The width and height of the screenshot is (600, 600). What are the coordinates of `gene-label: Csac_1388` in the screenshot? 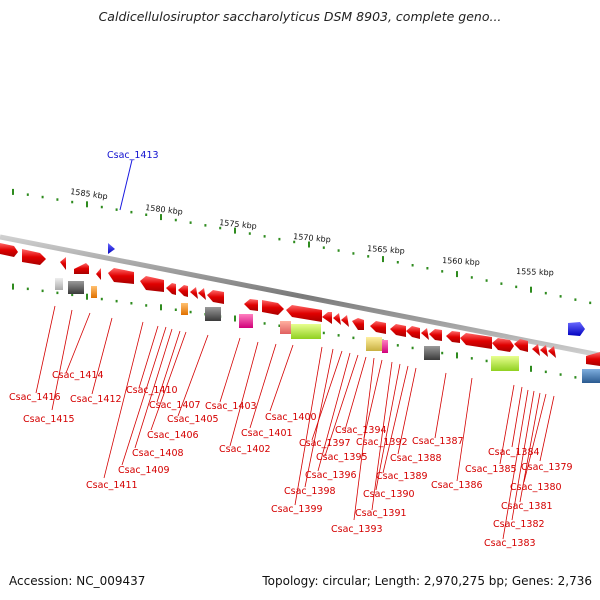 It's located at (416, 458).